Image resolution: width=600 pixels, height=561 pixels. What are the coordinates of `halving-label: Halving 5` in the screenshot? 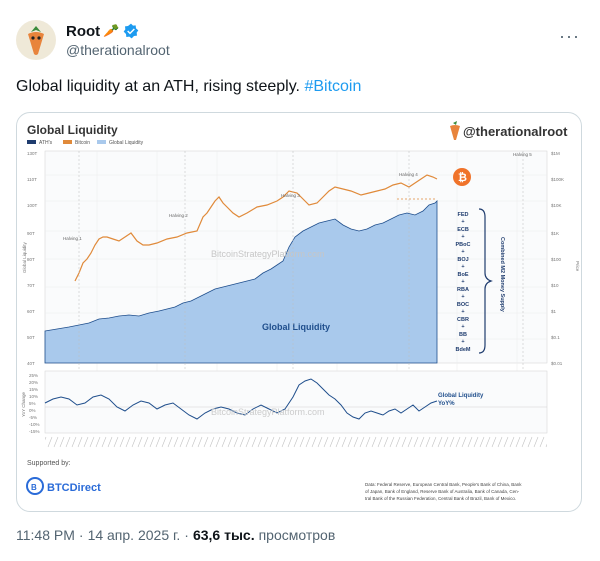 It's located at (522, 154).